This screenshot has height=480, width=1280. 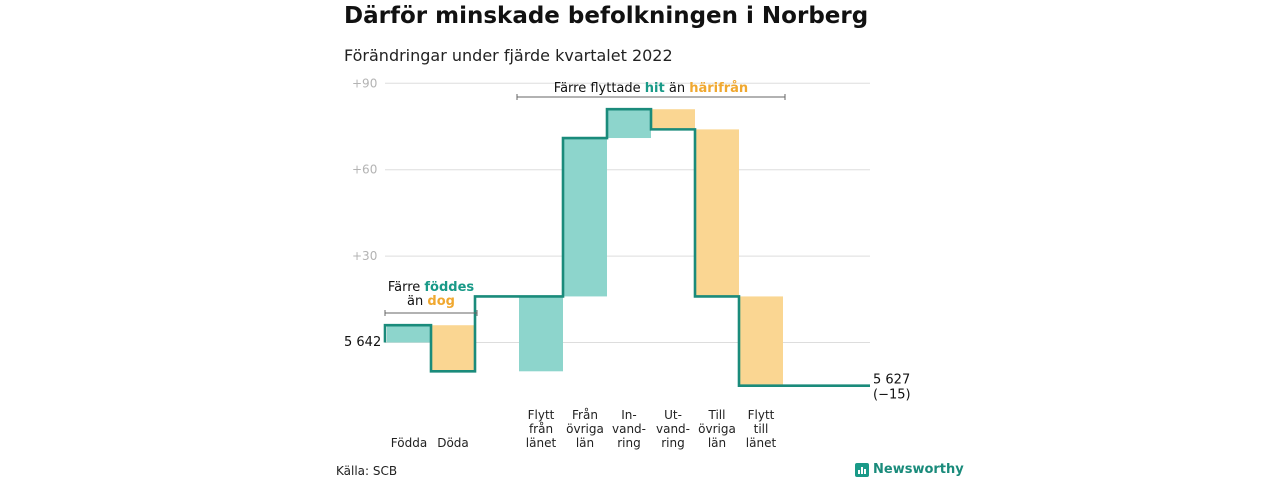 What do you see at coordinates (718, 88) in the screenshot?
I see `annotation-highlight: härifrån` at bounding box center [718, 88].